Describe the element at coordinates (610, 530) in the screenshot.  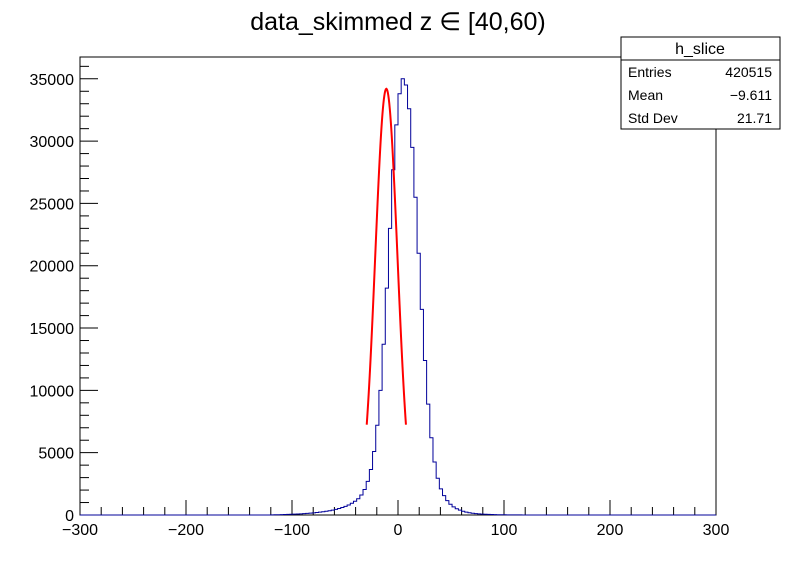
I see `x-tick-label: 200` at that location.